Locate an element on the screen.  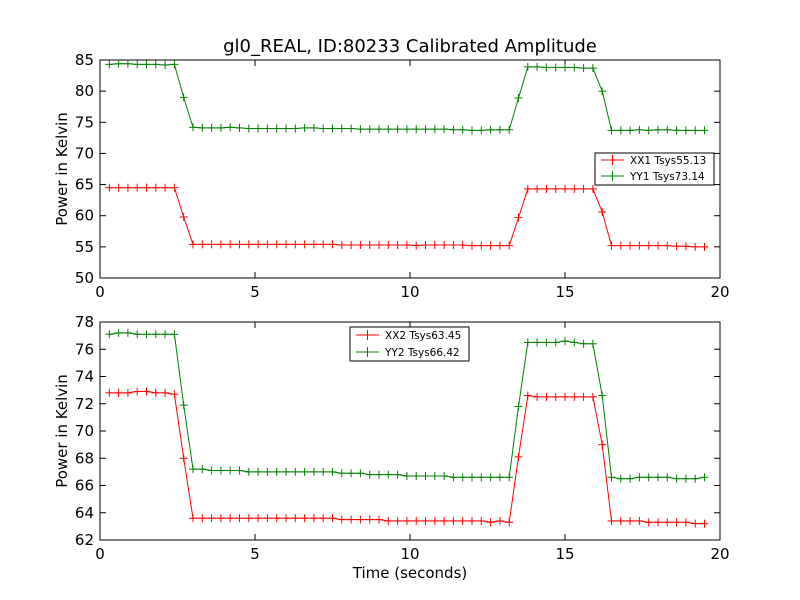
bottom-y-tick-label: 70 is located at coordinates (84, 431).